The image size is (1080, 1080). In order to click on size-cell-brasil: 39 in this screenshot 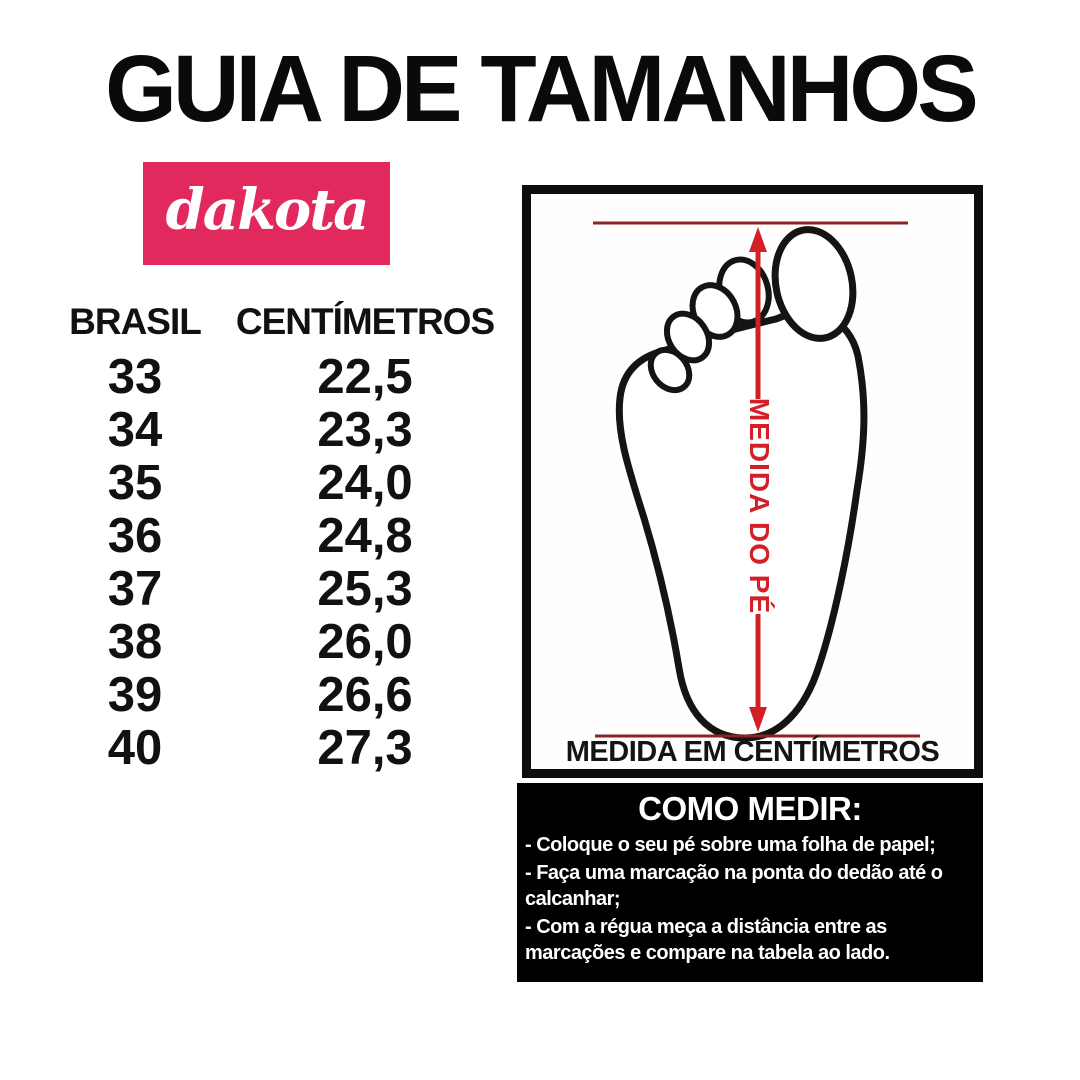, I will do `click(135, 695)`.